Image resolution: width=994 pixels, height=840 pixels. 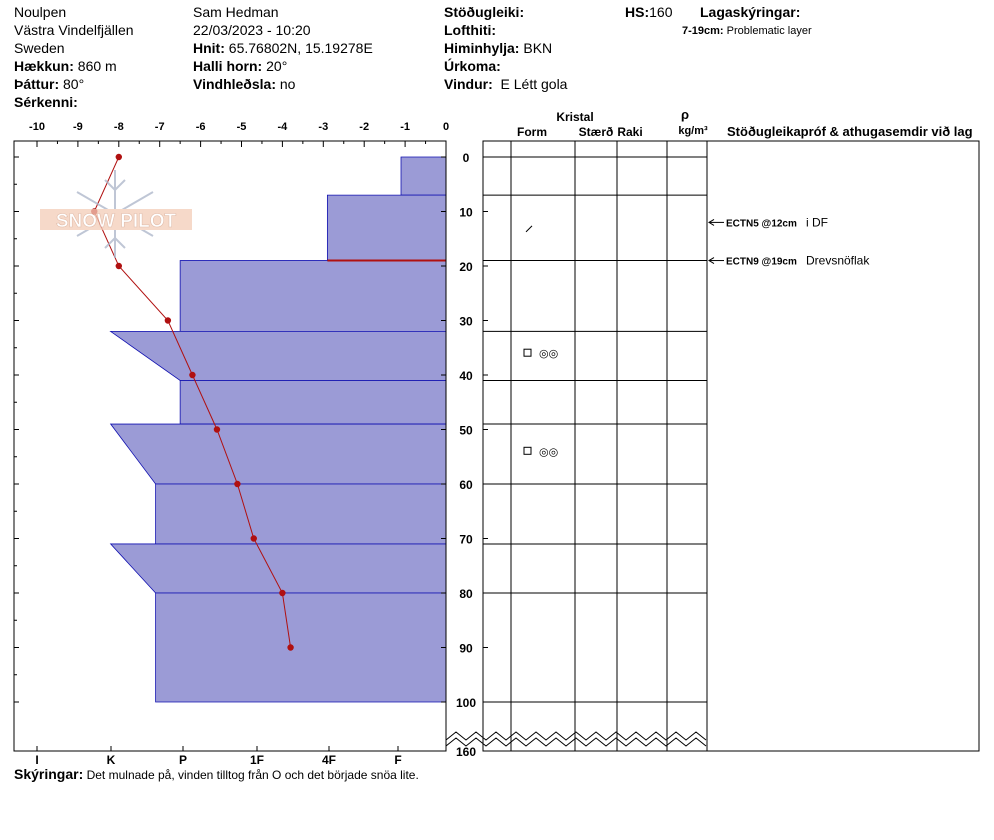 I want to click on observation-datetime: 22/03/2023 - 10:20, so click(x=252, y=30).